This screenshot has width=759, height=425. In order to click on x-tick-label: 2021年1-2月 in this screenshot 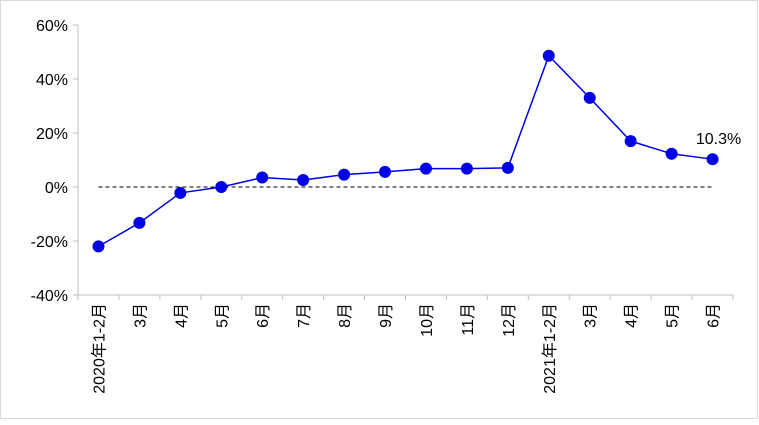, I will do `click(550, 348)`.